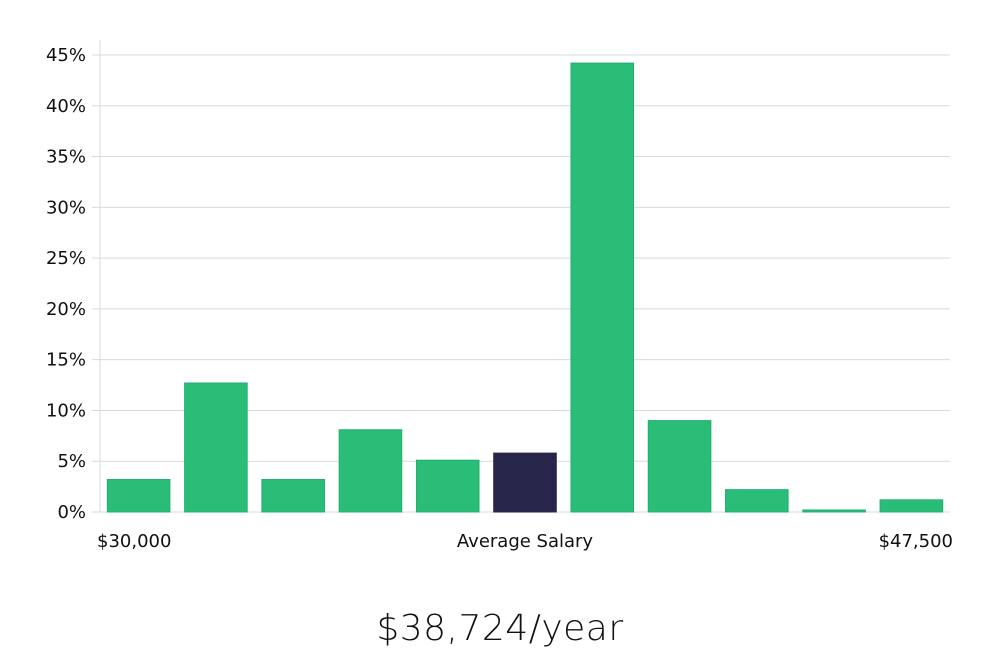 This screenshot has width=1000, height=660. What do you see at coordinates (66, 106) in the screenshot?
I see `y-tick-label: 40%` at bounding box center [66, 106].